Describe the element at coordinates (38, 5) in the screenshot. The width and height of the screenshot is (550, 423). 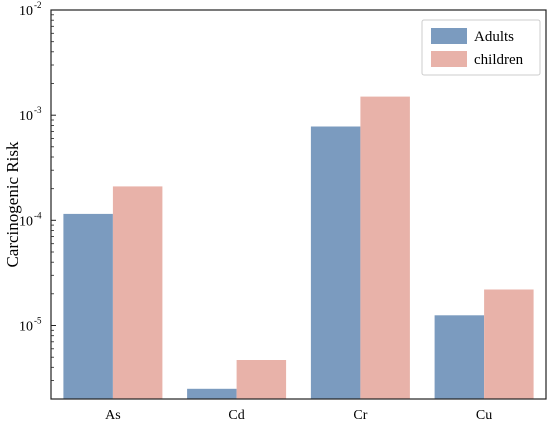
I see `y-tick-exponent: -2` at that location.